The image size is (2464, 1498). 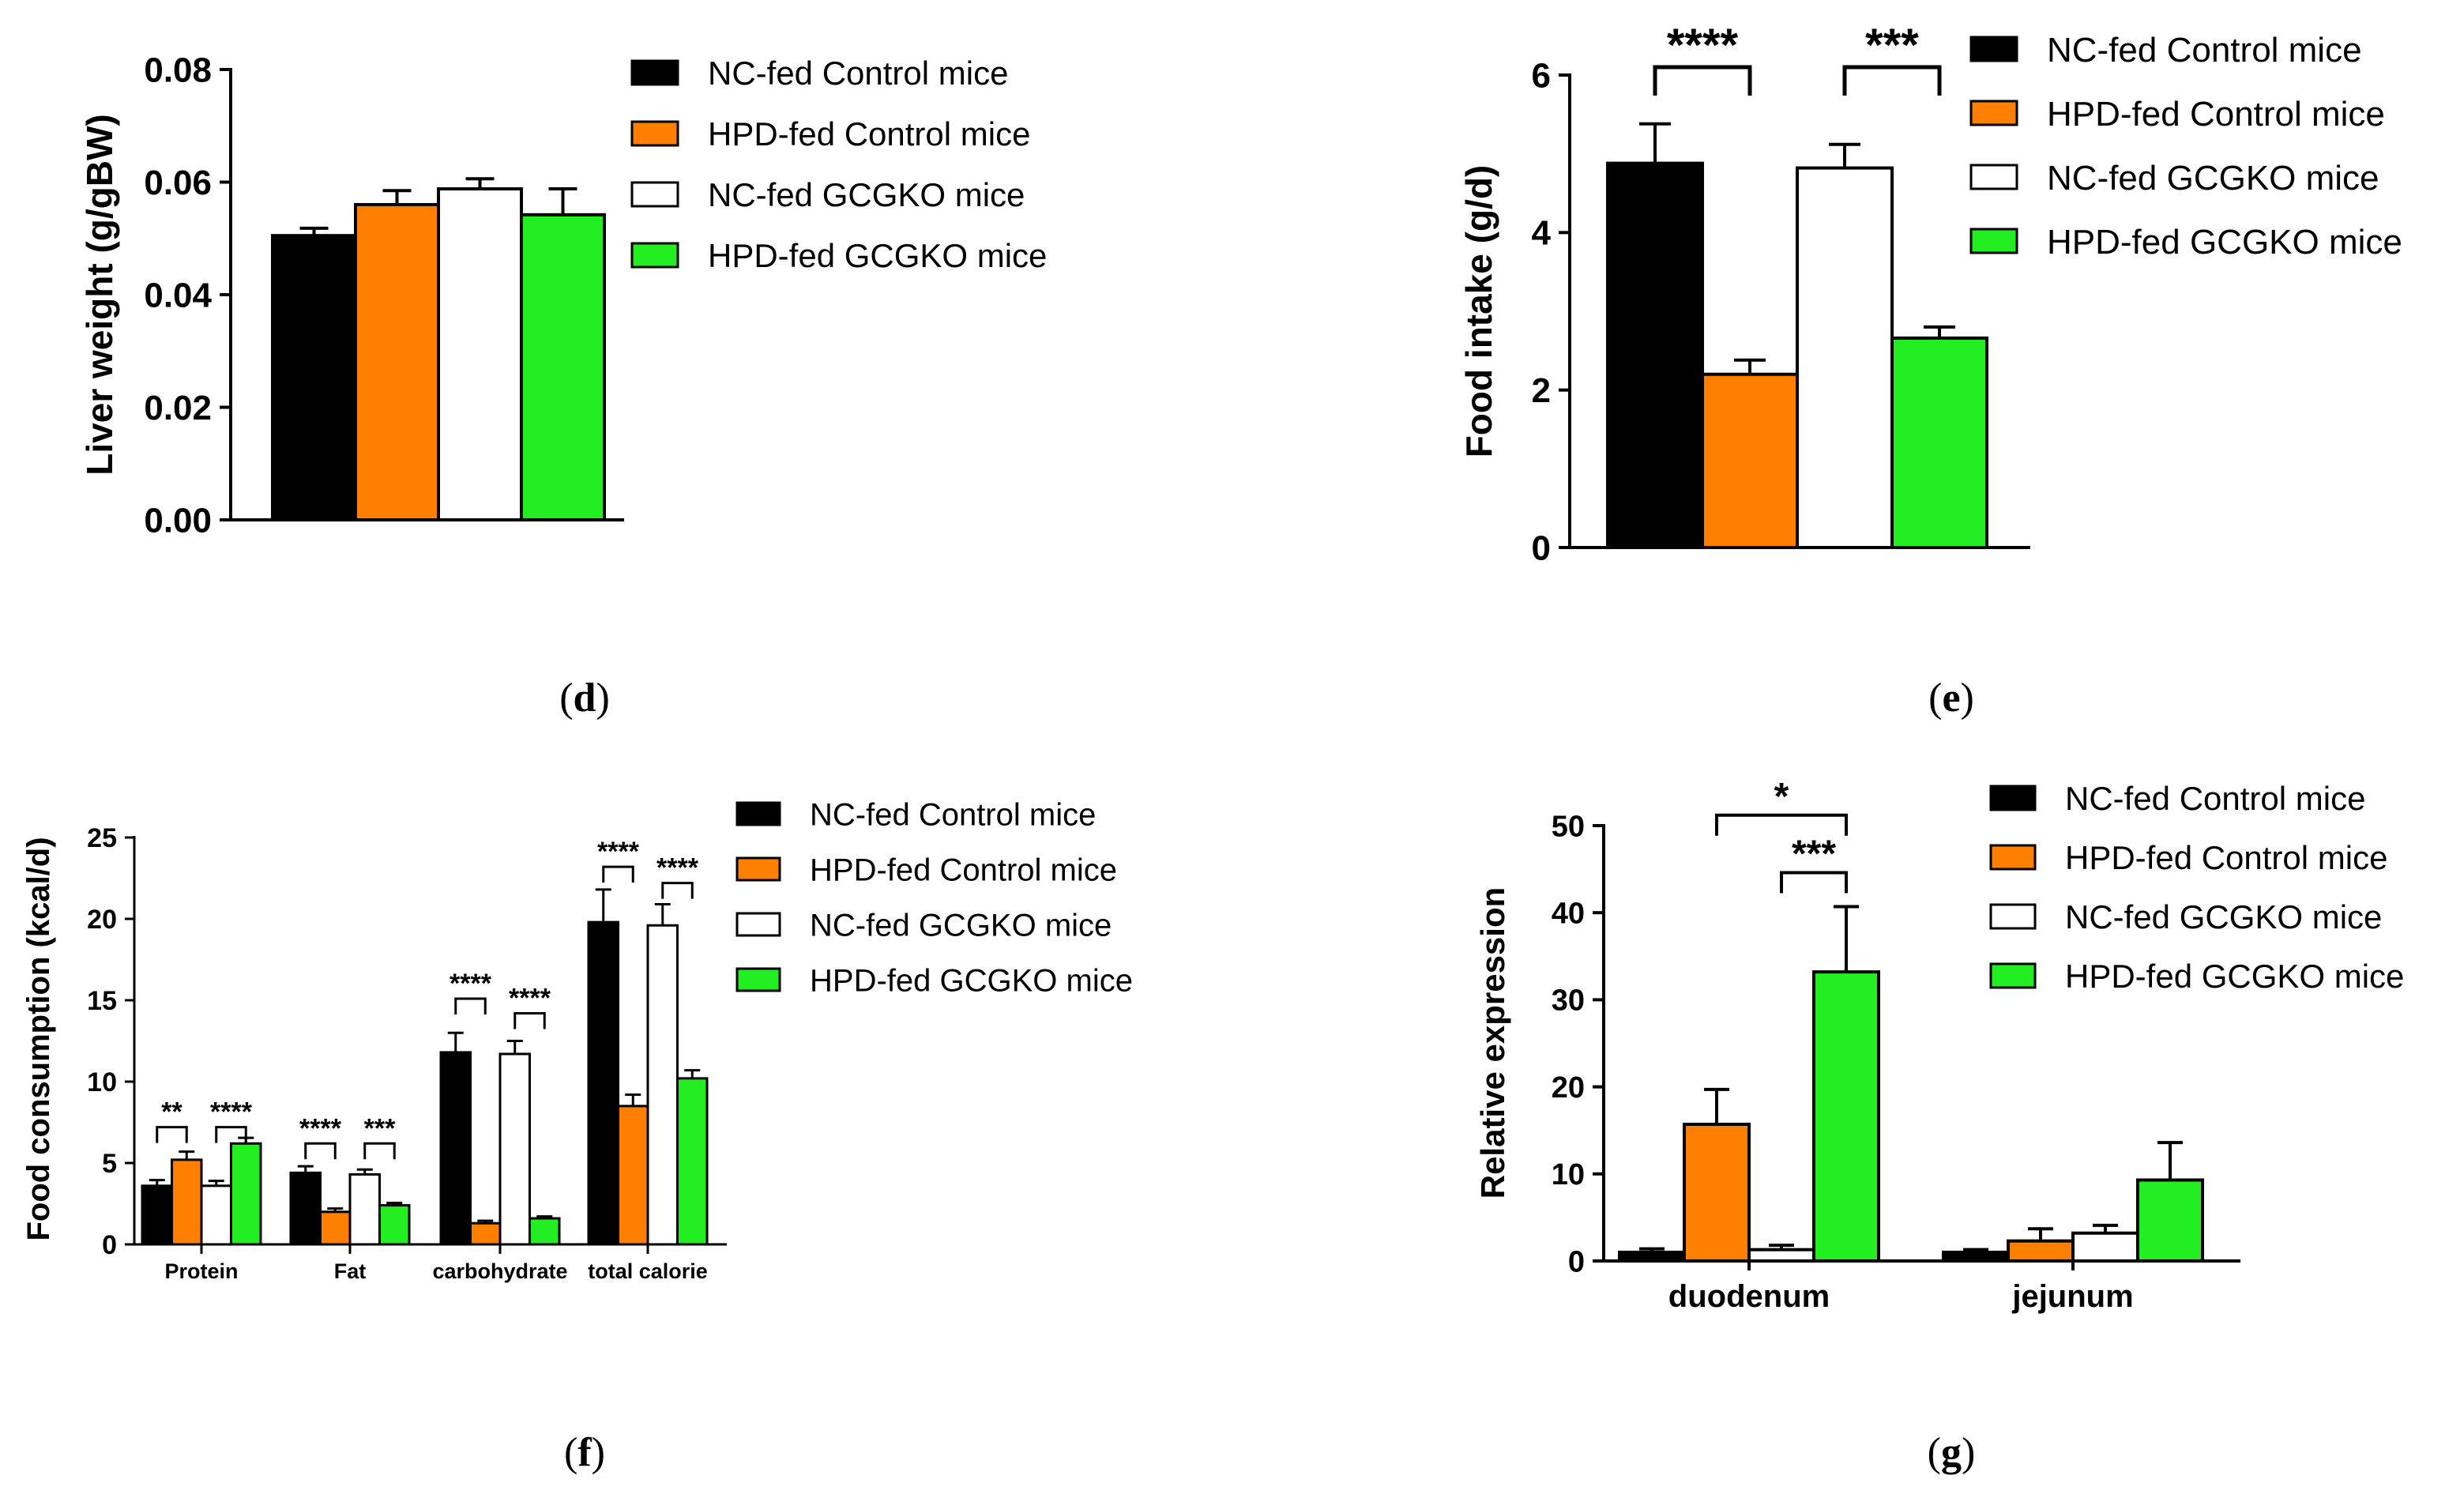 I want to click on x-tick-label: Protein, so click(x=201, y=1271).